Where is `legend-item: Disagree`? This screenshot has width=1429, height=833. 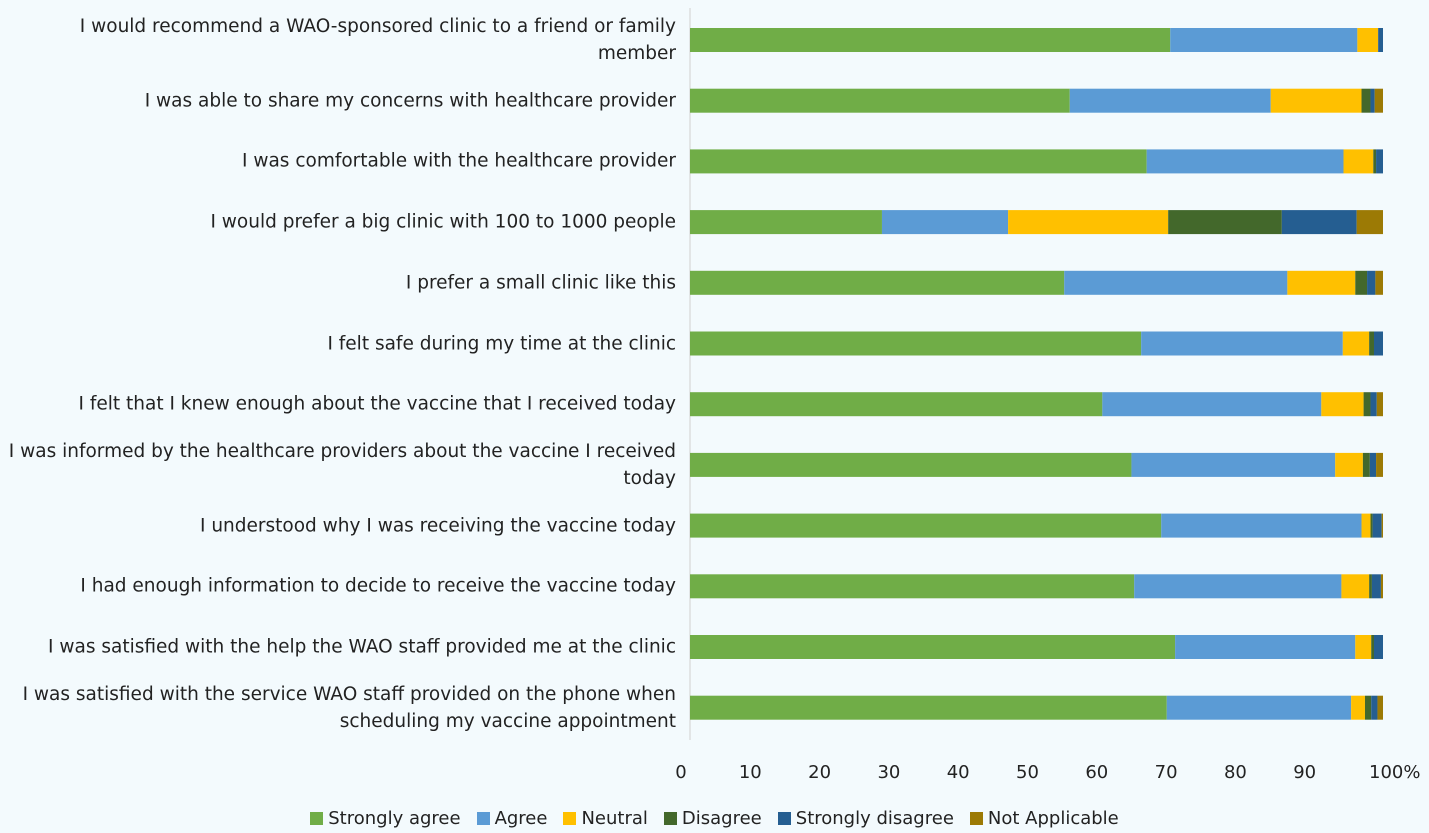 legend-item: Disagree is located at coordinates (712, 818).